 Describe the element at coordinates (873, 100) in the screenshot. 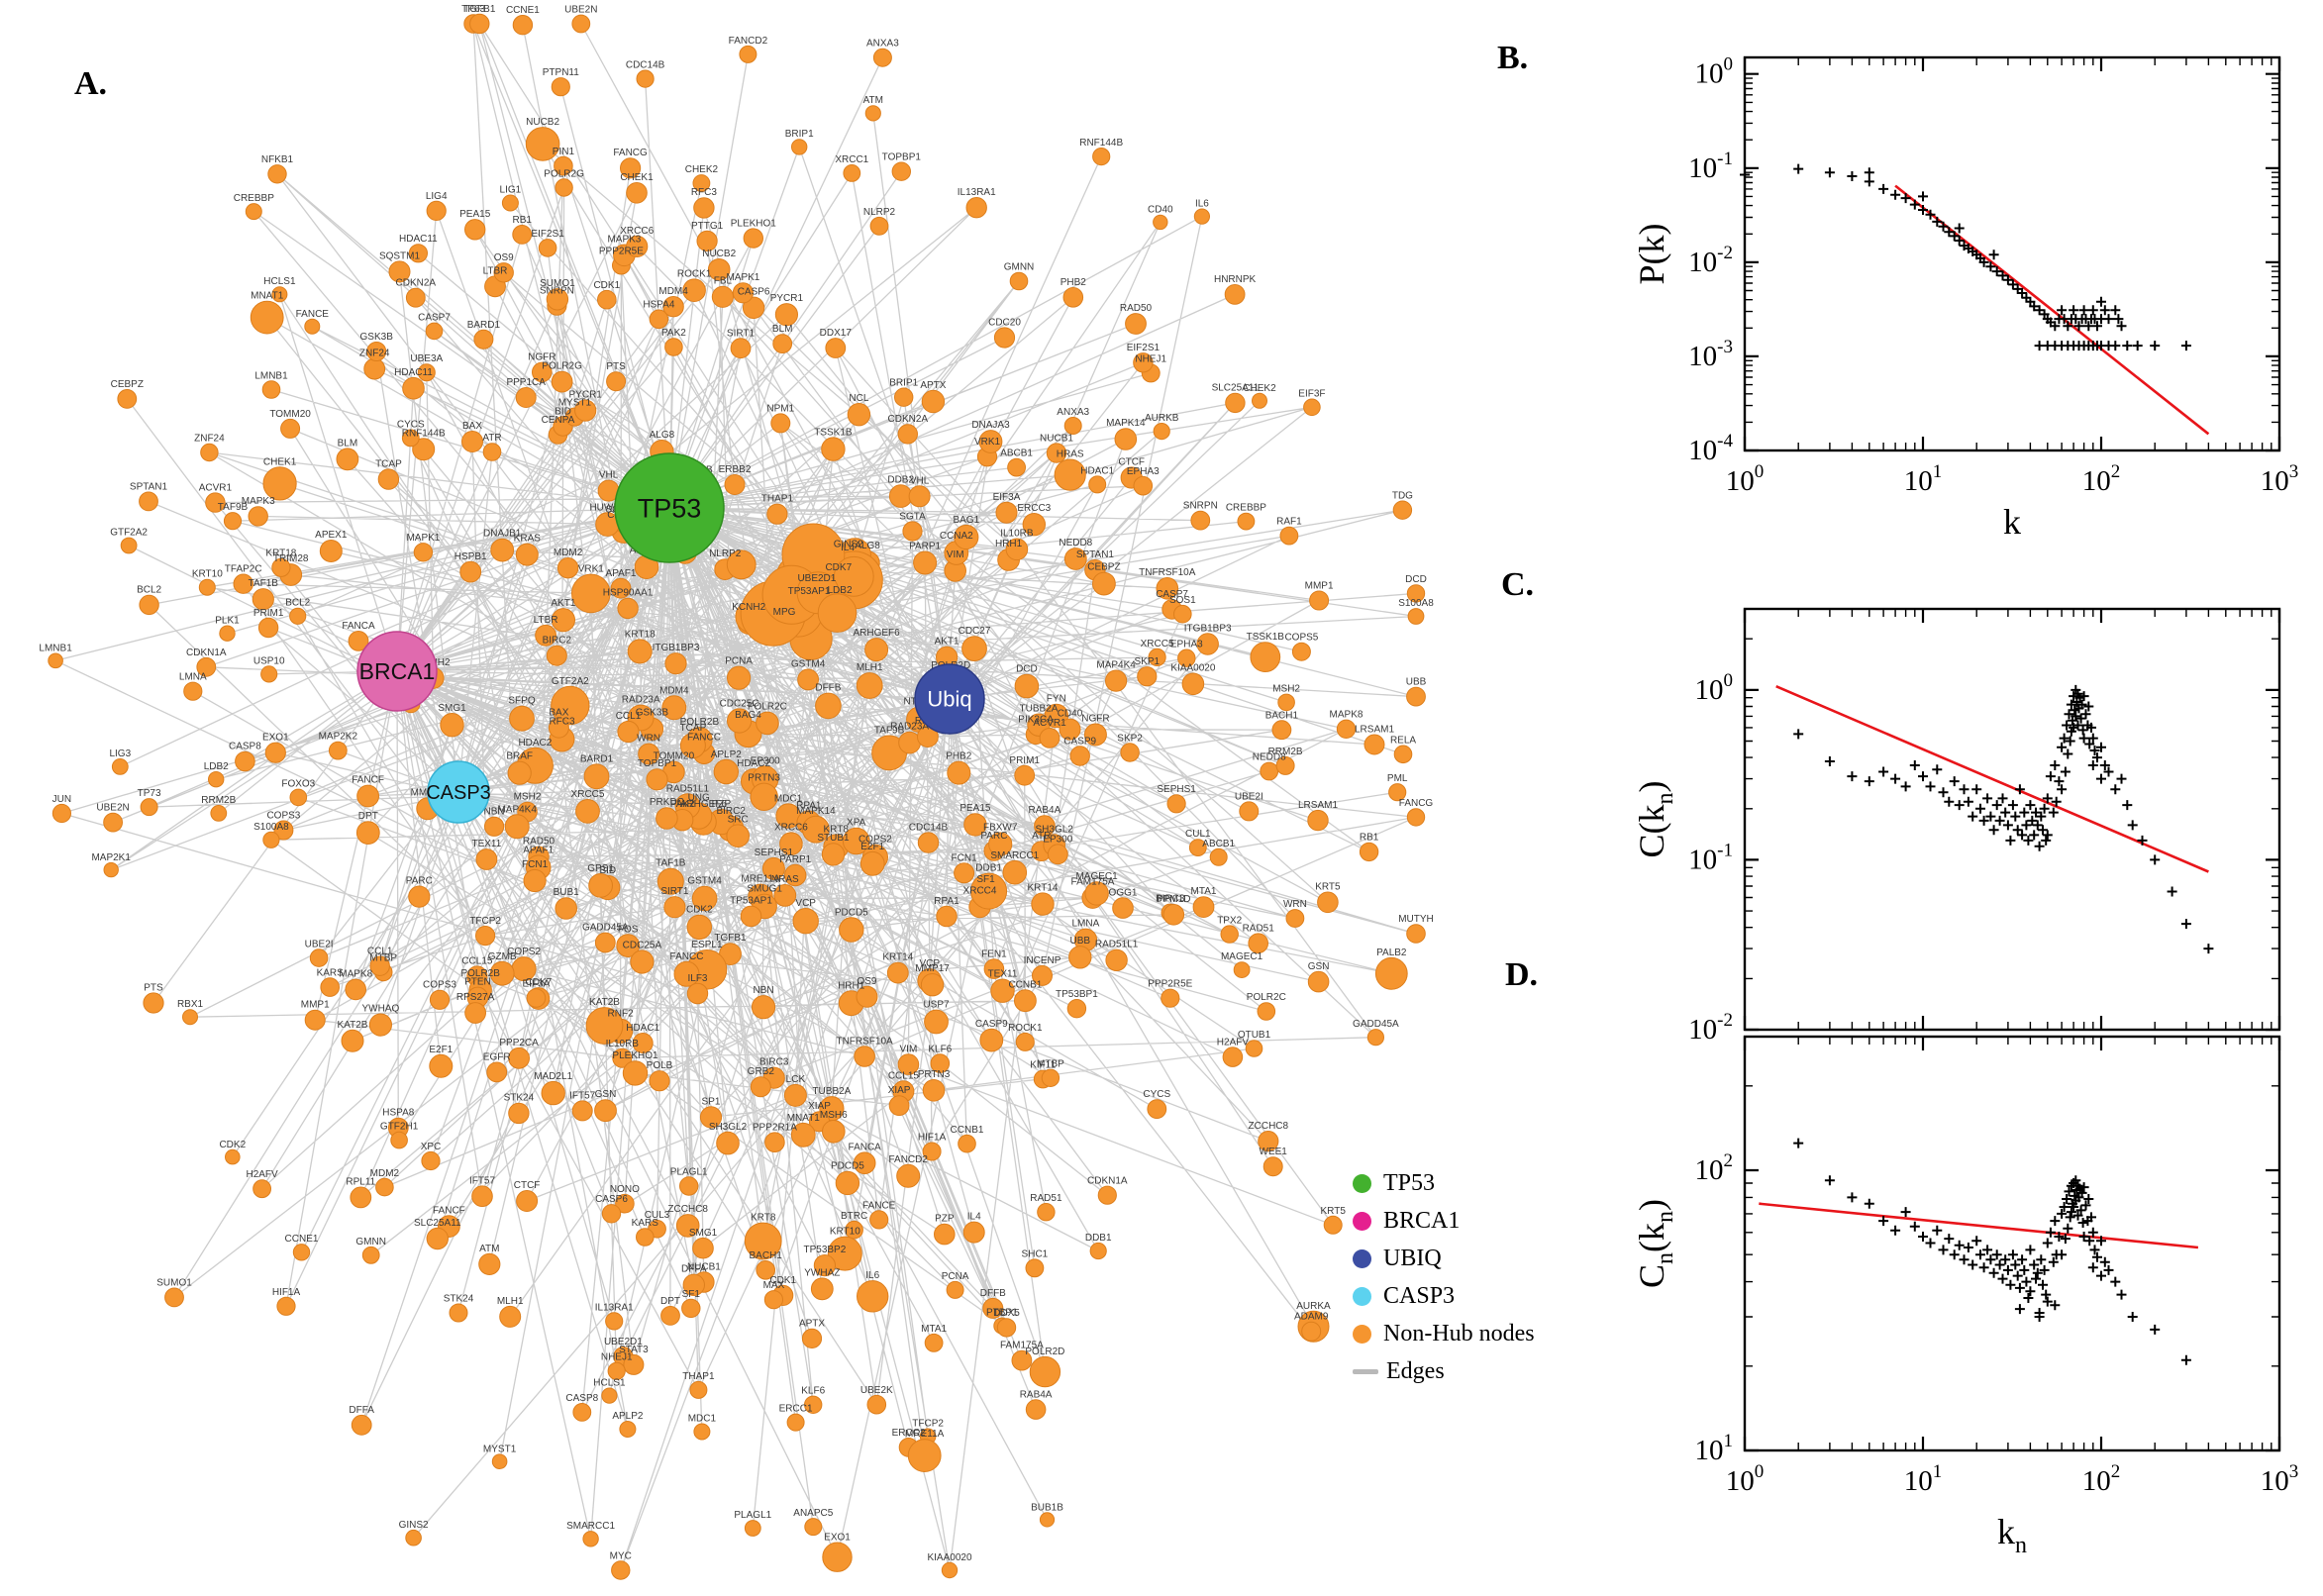

I see `svg-text: ATM` at that location.